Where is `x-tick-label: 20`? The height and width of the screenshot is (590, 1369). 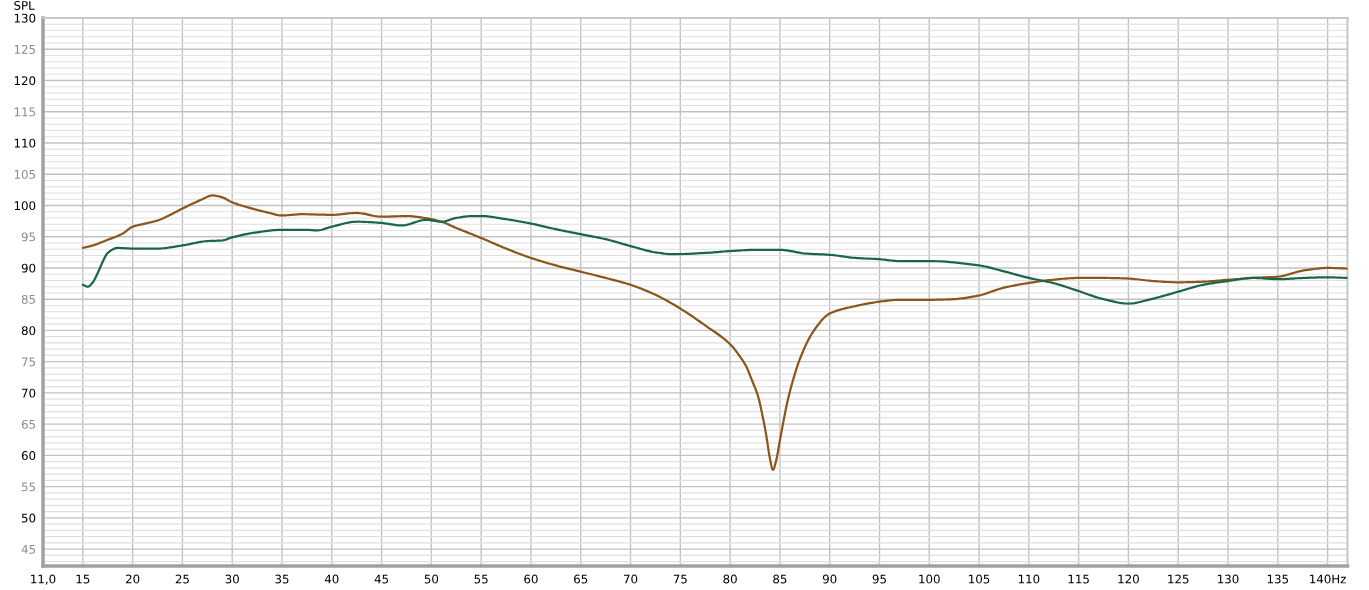 x-tick-label: 20 is located at coordinates (132, 579).